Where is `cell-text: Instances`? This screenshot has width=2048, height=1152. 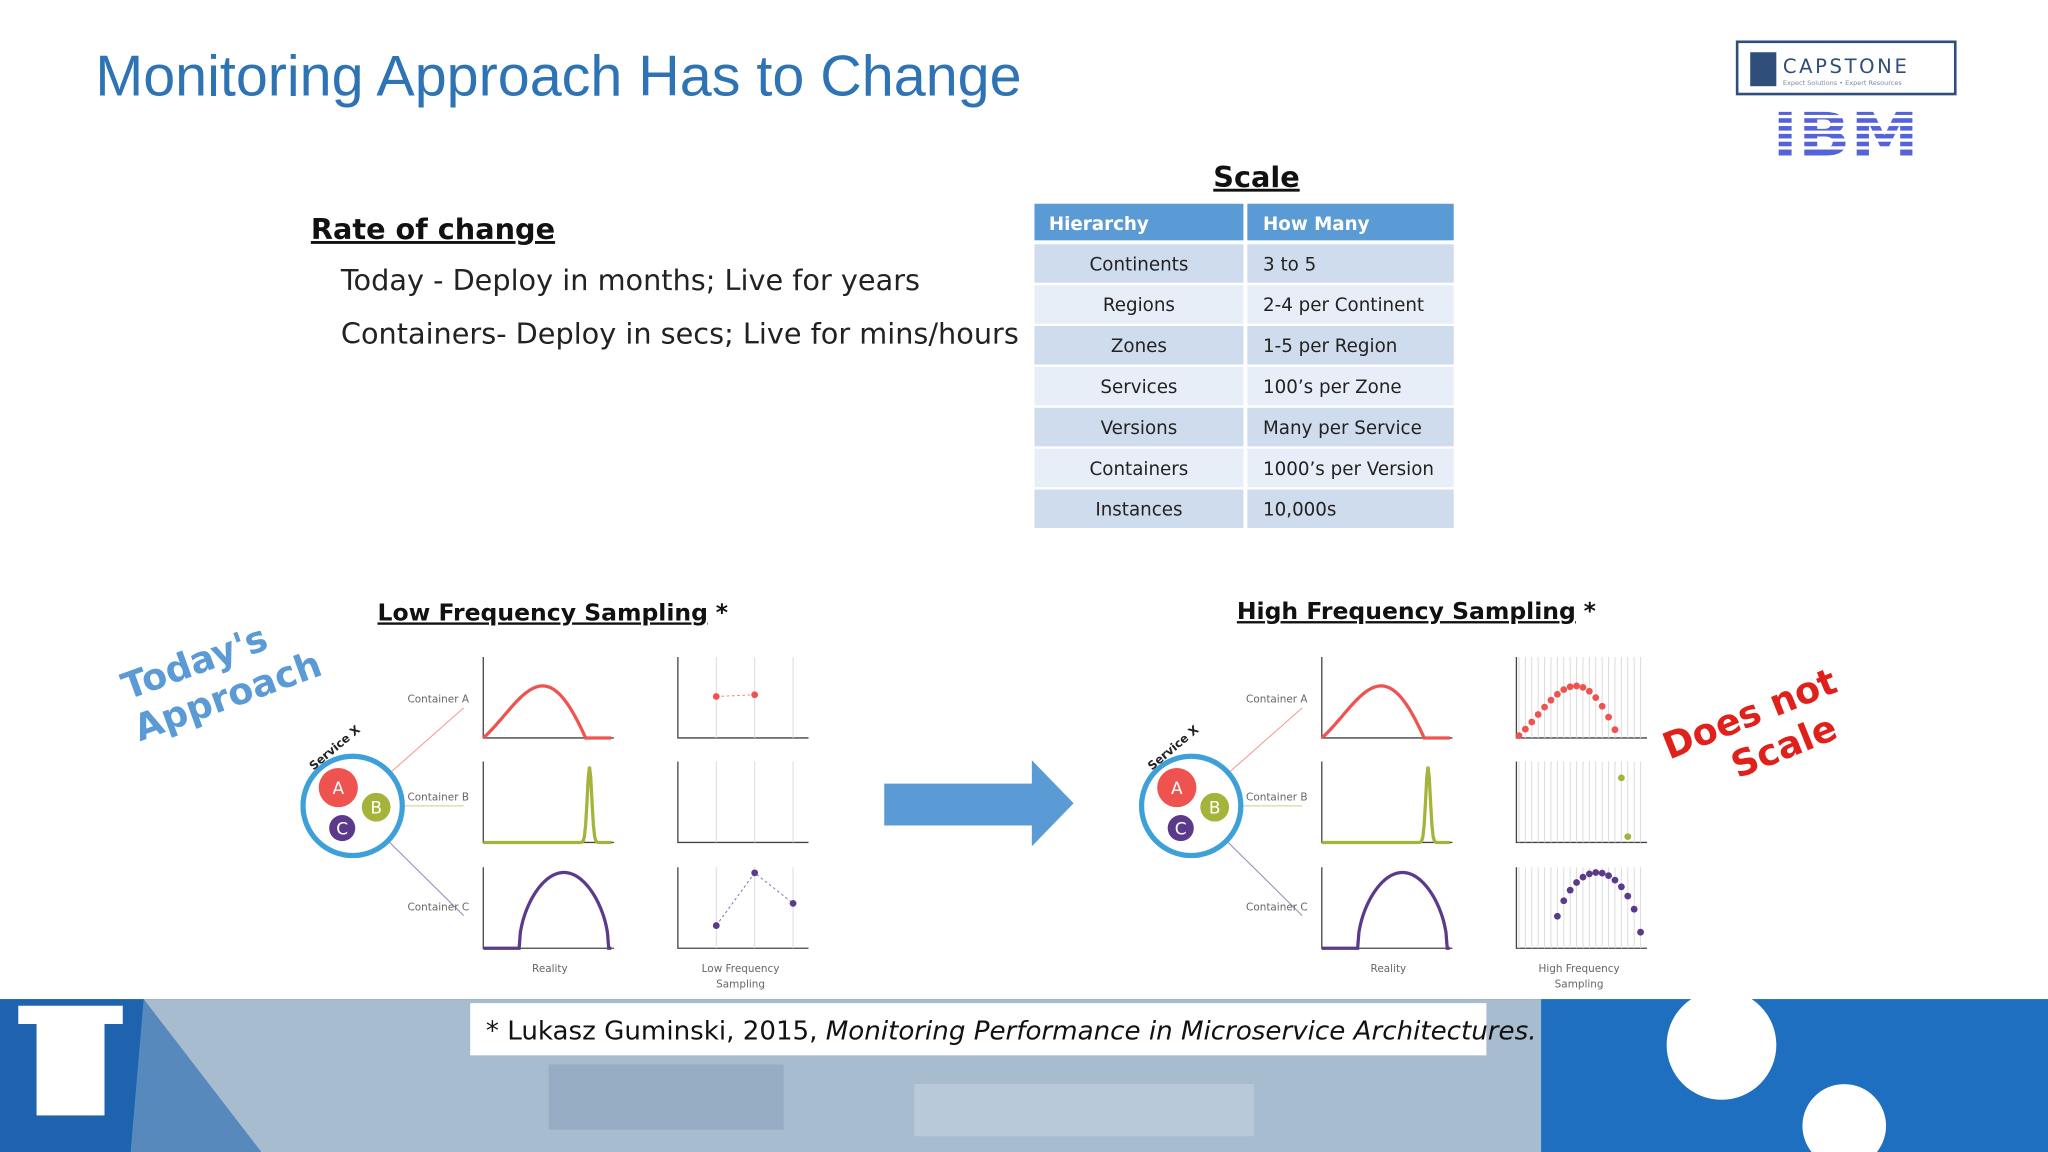 cell-text: Instances is located at coordinates (1138, 510).